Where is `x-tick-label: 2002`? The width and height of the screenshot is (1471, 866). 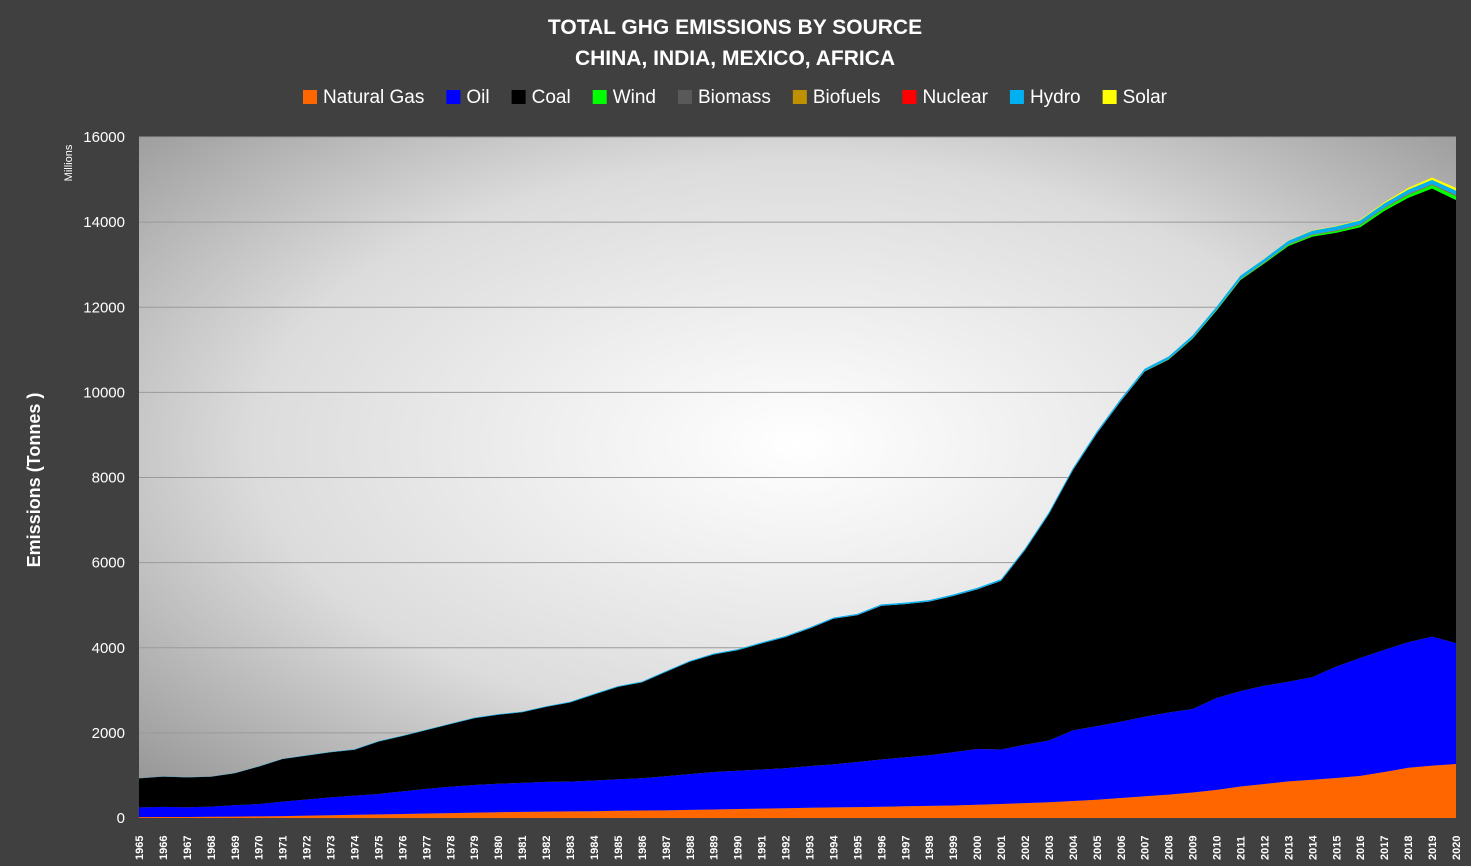 x-tick-label: 2002 is located at coordinates (1026, 848).